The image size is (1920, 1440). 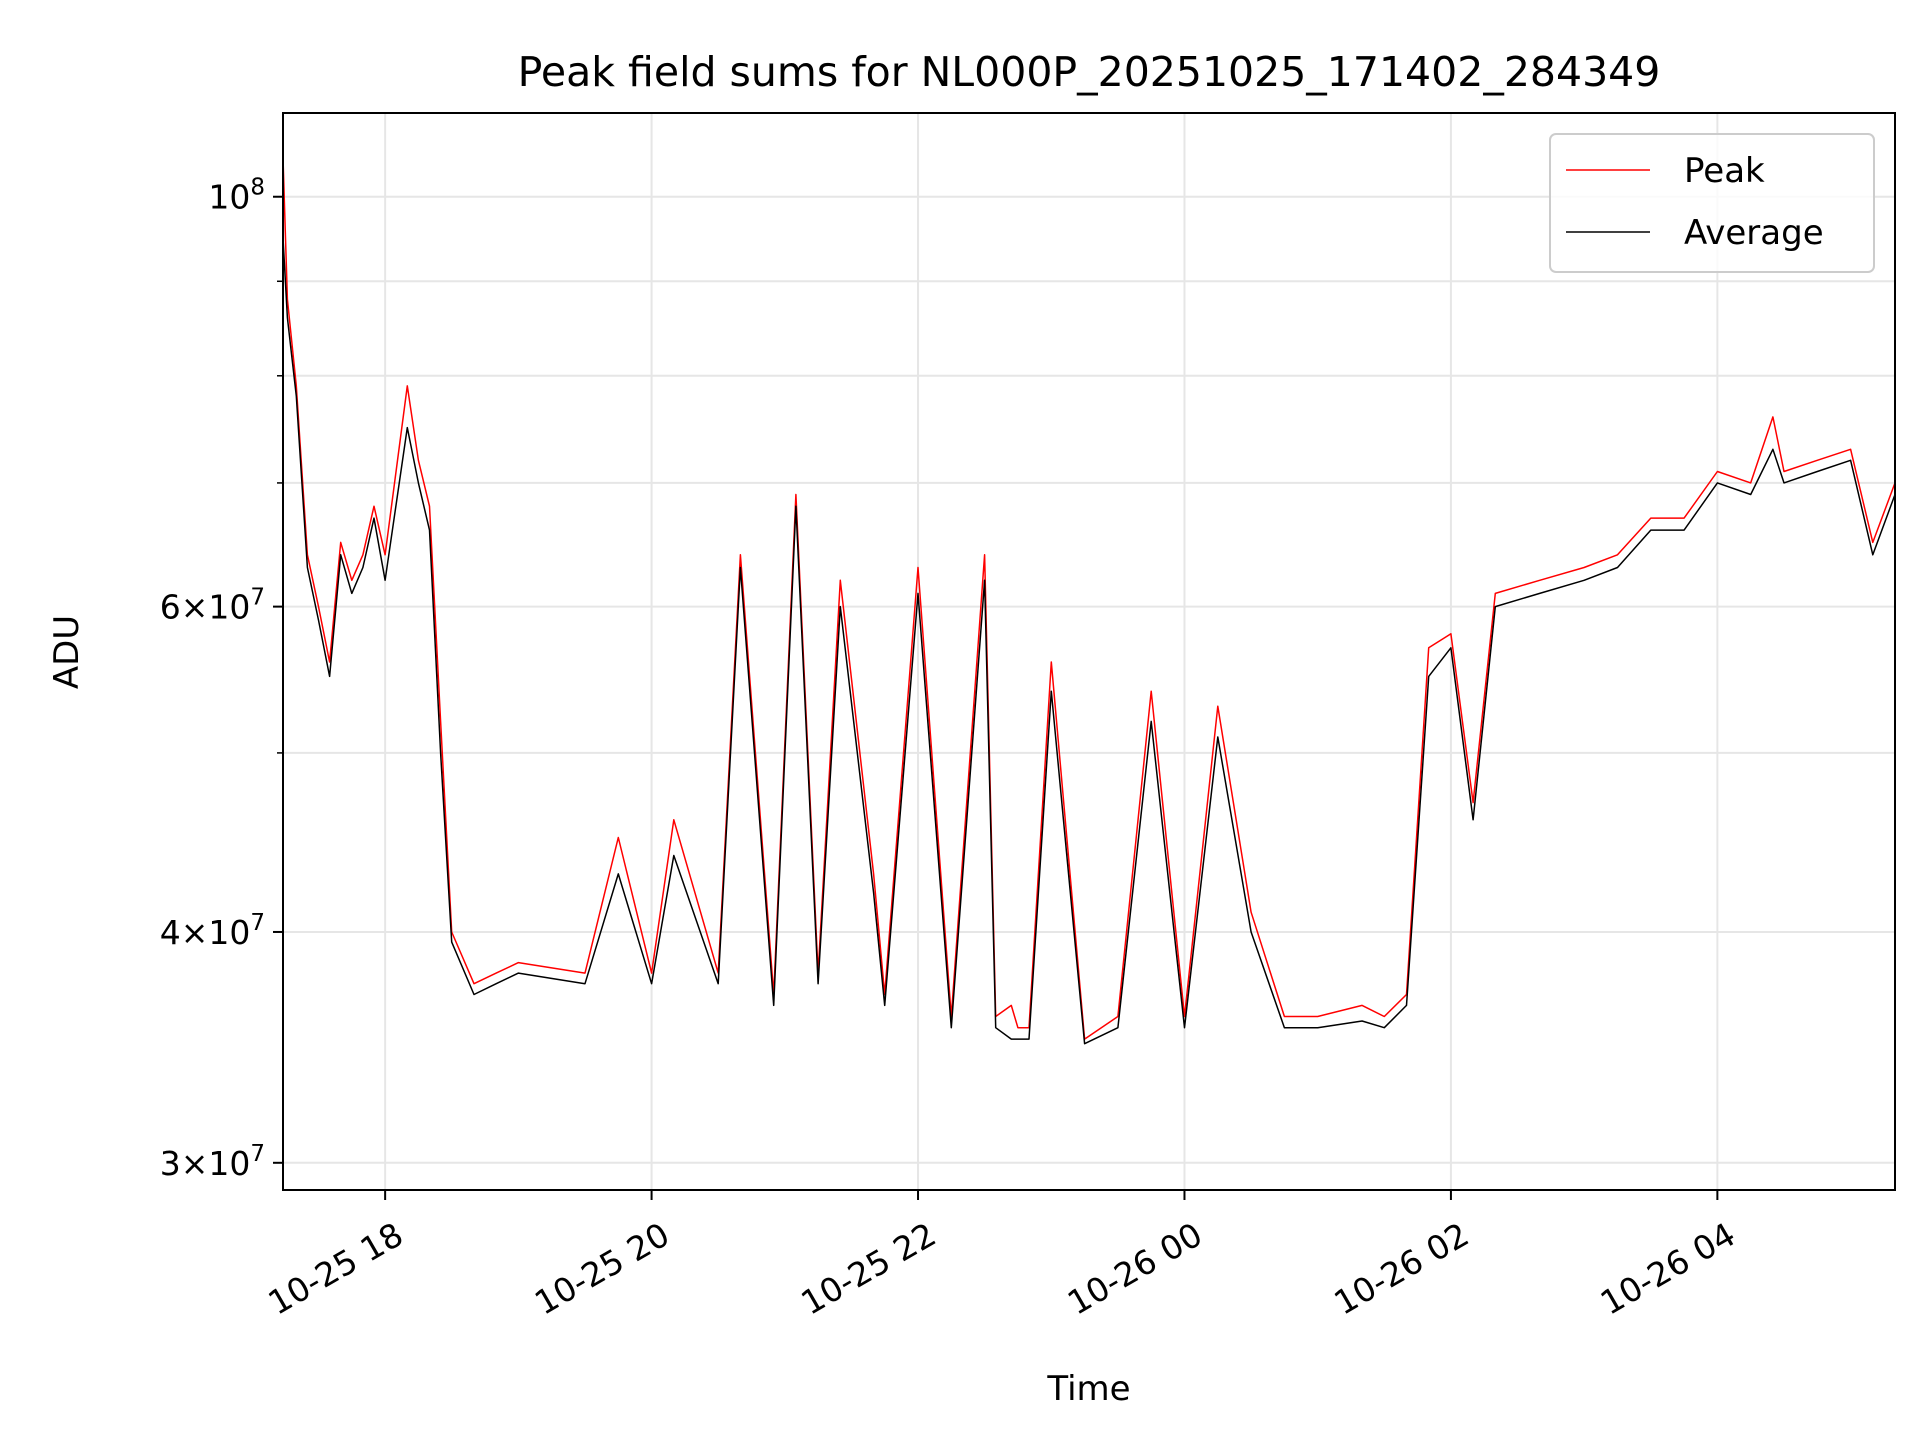 I want to click on y-tick-label: 108, so click(x=236, y=196).